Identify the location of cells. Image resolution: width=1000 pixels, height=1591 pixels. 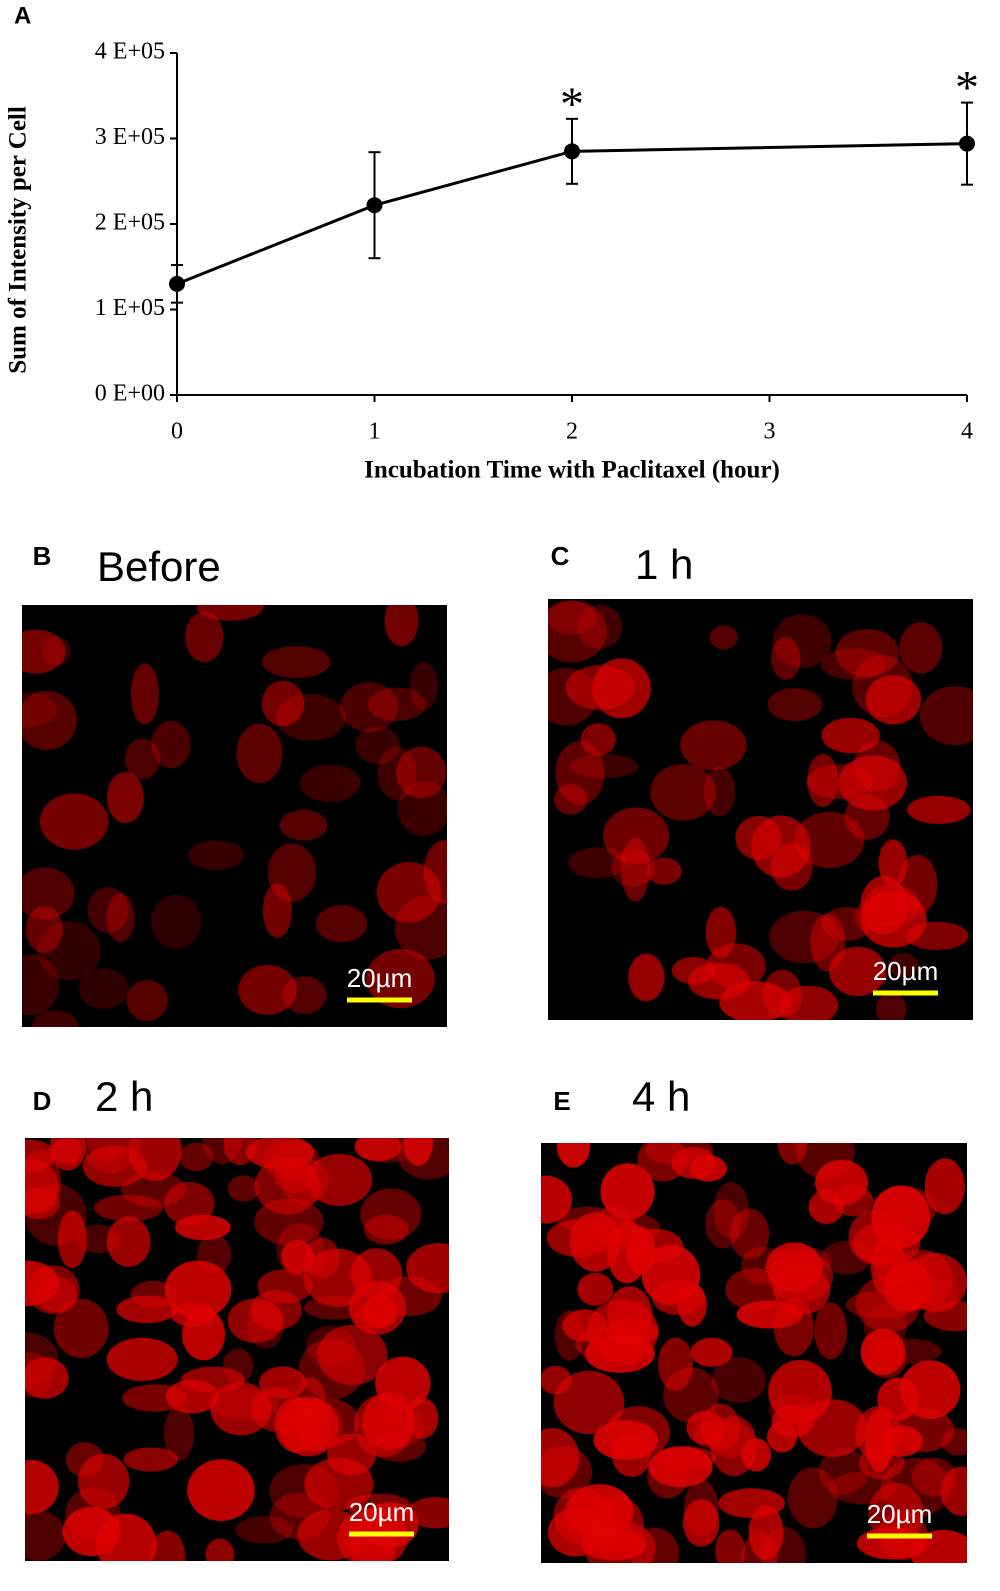
(234, 816).